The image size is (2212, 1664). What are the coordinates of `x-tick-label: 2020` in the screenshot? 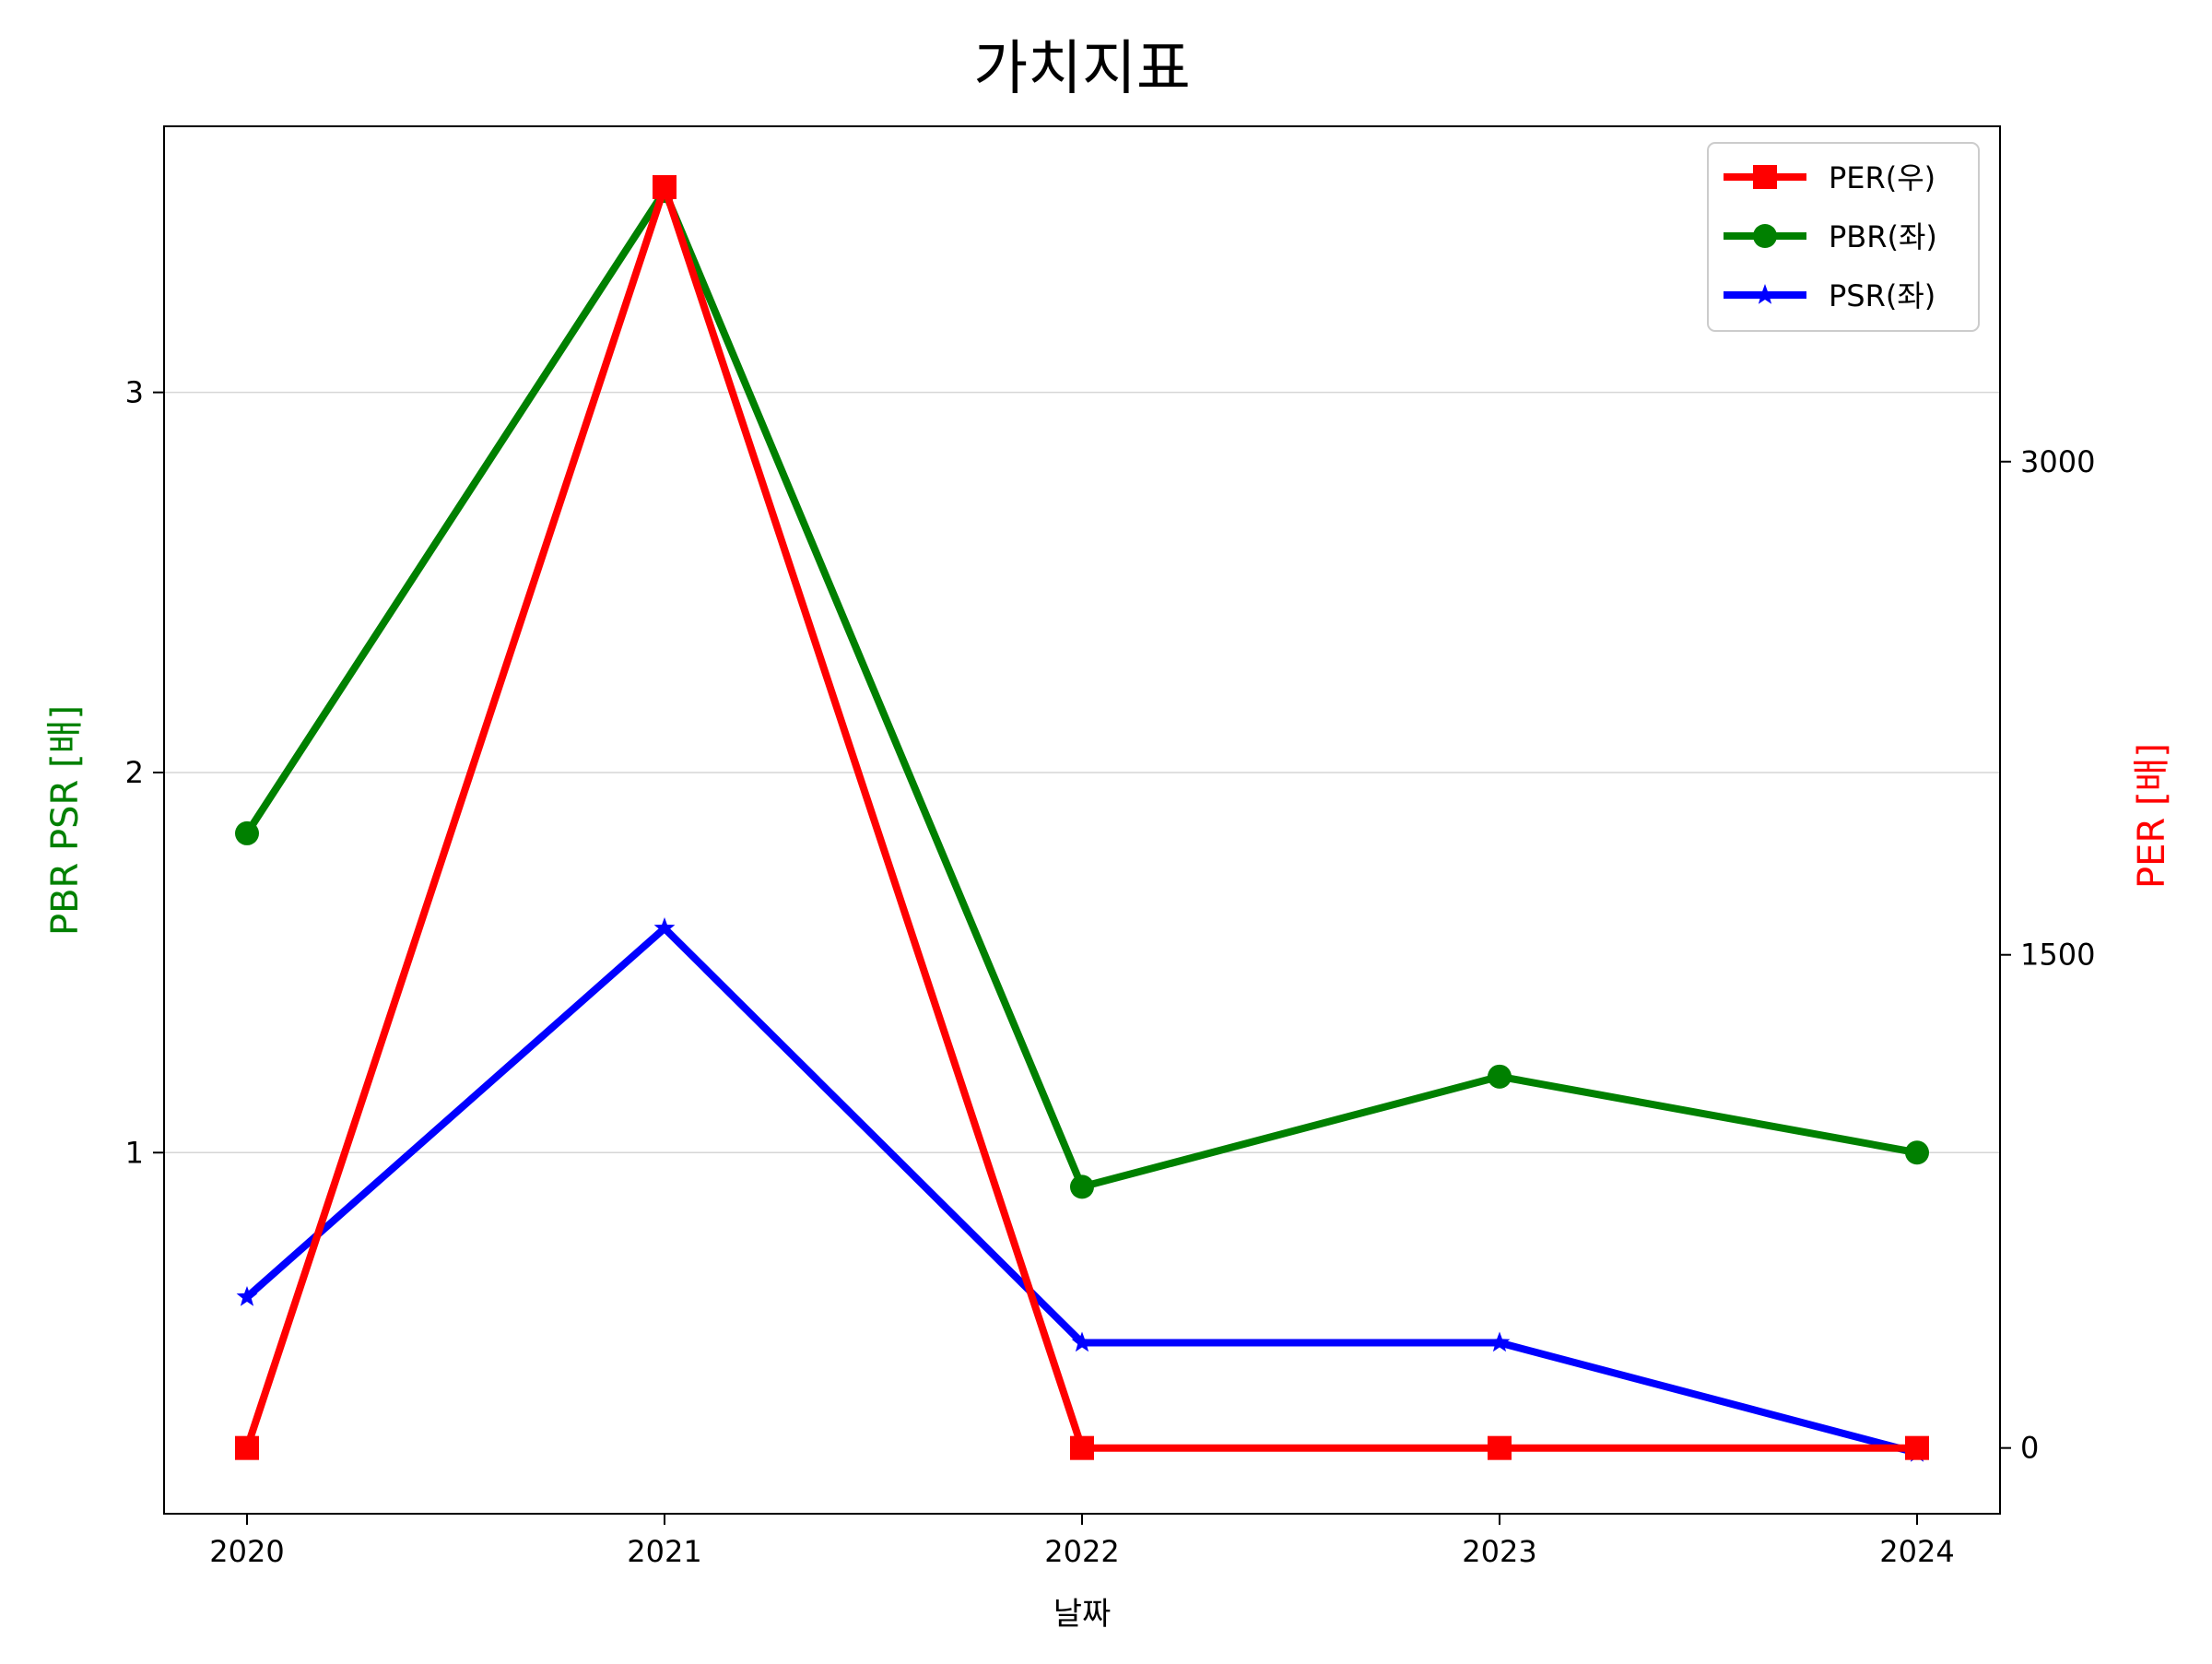 It's located at (246, 1551).